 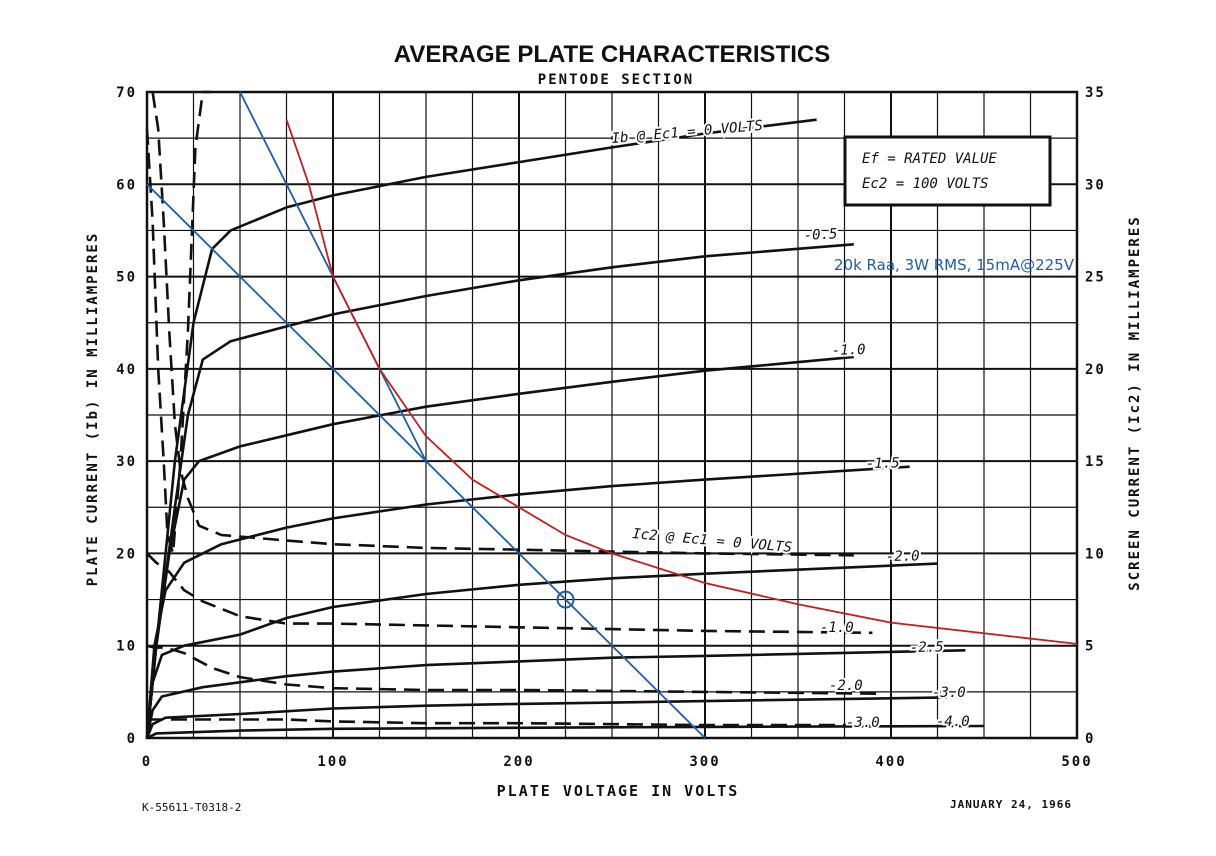 What do you see at coordinates (925, 184) in the screenshot?
I see `condition-ec2: Ec2 = 100 VOLTS` at bounding box center [925, 184].